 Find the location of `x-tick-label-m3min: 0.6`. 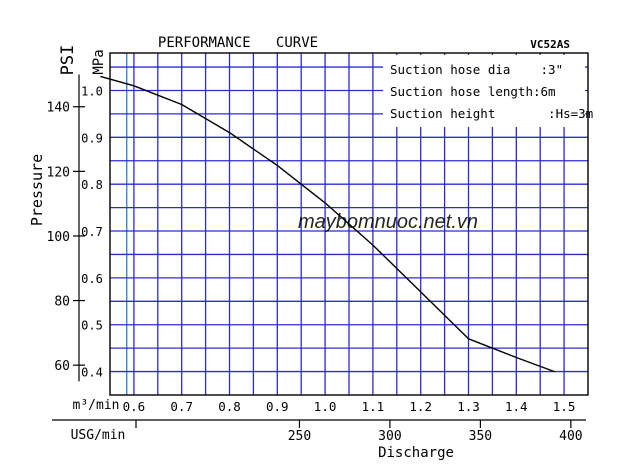

x-tick-label-m3min: 0.6 is located at coordinates (134, 406).